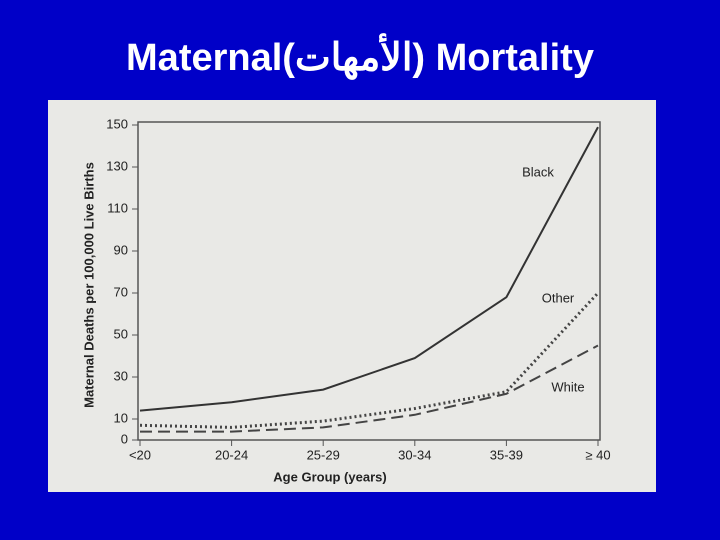 This screenshot has width=720, height=540. Describe the element at coordinates (121, 375) in the screenshot. I see `y-tick-label: 30` at that location.